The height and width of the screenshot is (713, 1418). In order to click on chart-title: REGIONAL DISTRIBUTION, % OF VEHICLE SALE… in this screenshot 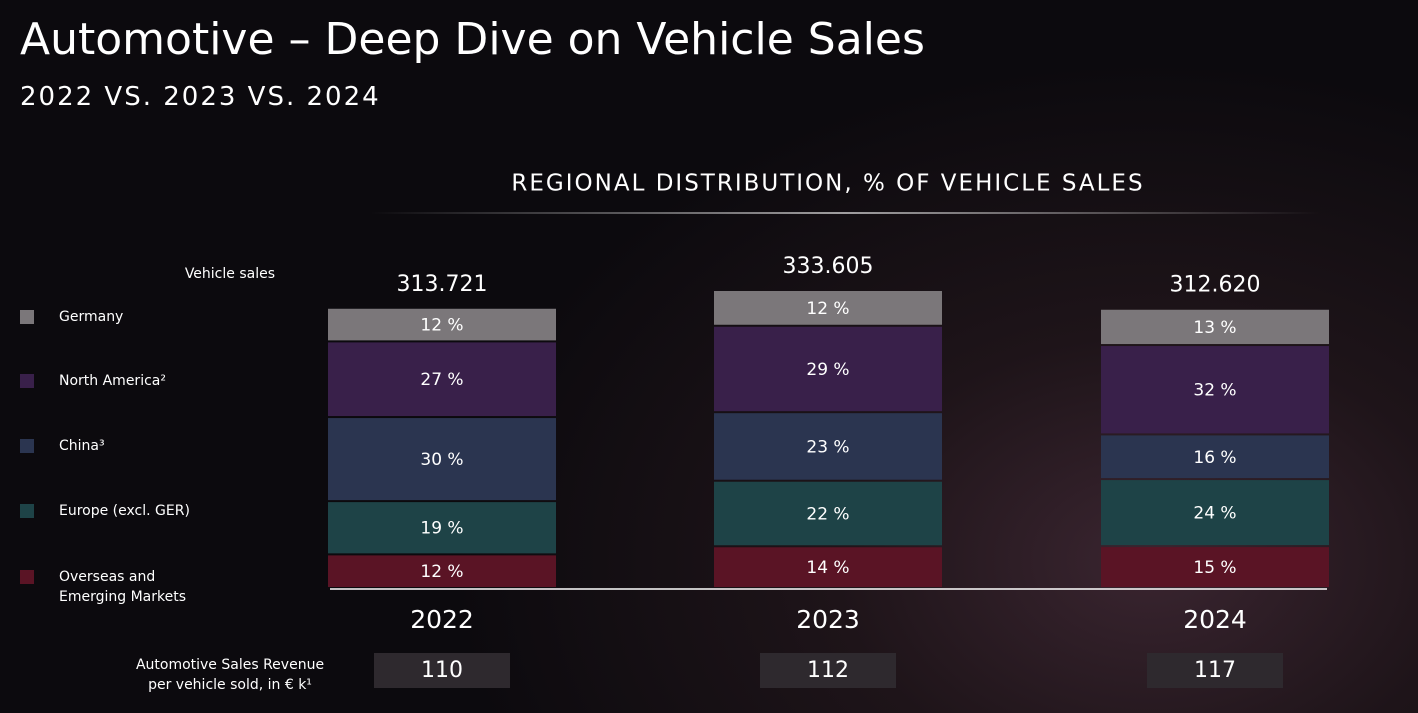, I will do `click(827, 184)`.